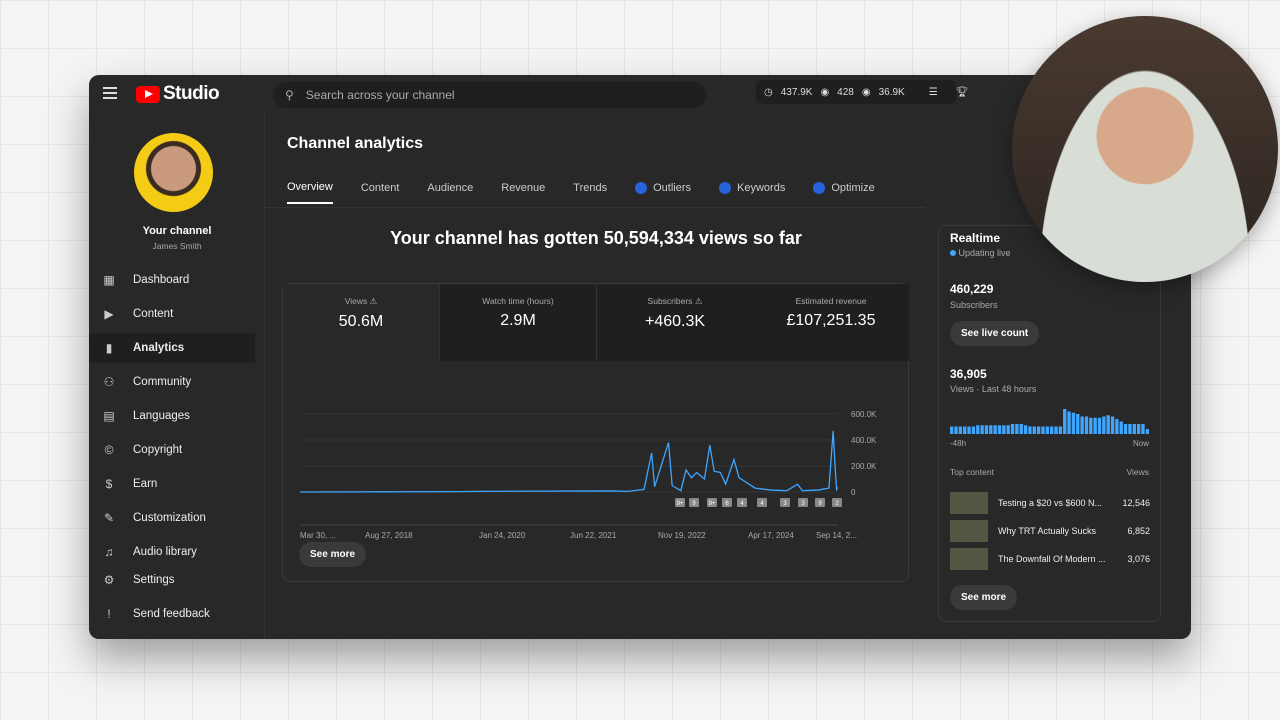  Describe the element at coordinates (771, 535) in the screenshot. I see `x-tick-label: Apr 17, 2024` at that location.